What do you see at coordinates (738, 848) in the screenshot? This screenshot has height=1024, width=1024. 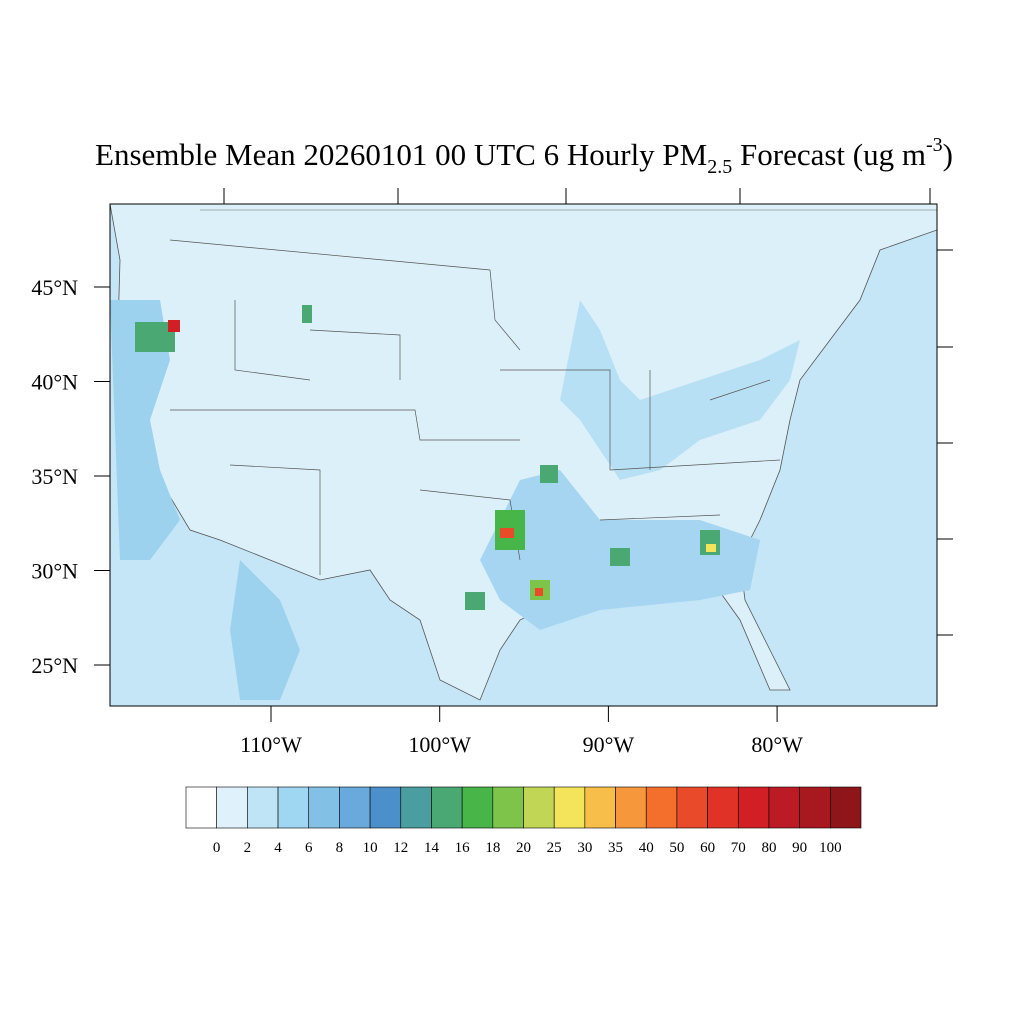 I see `level-label: 70` at bounding box center [738, 848].